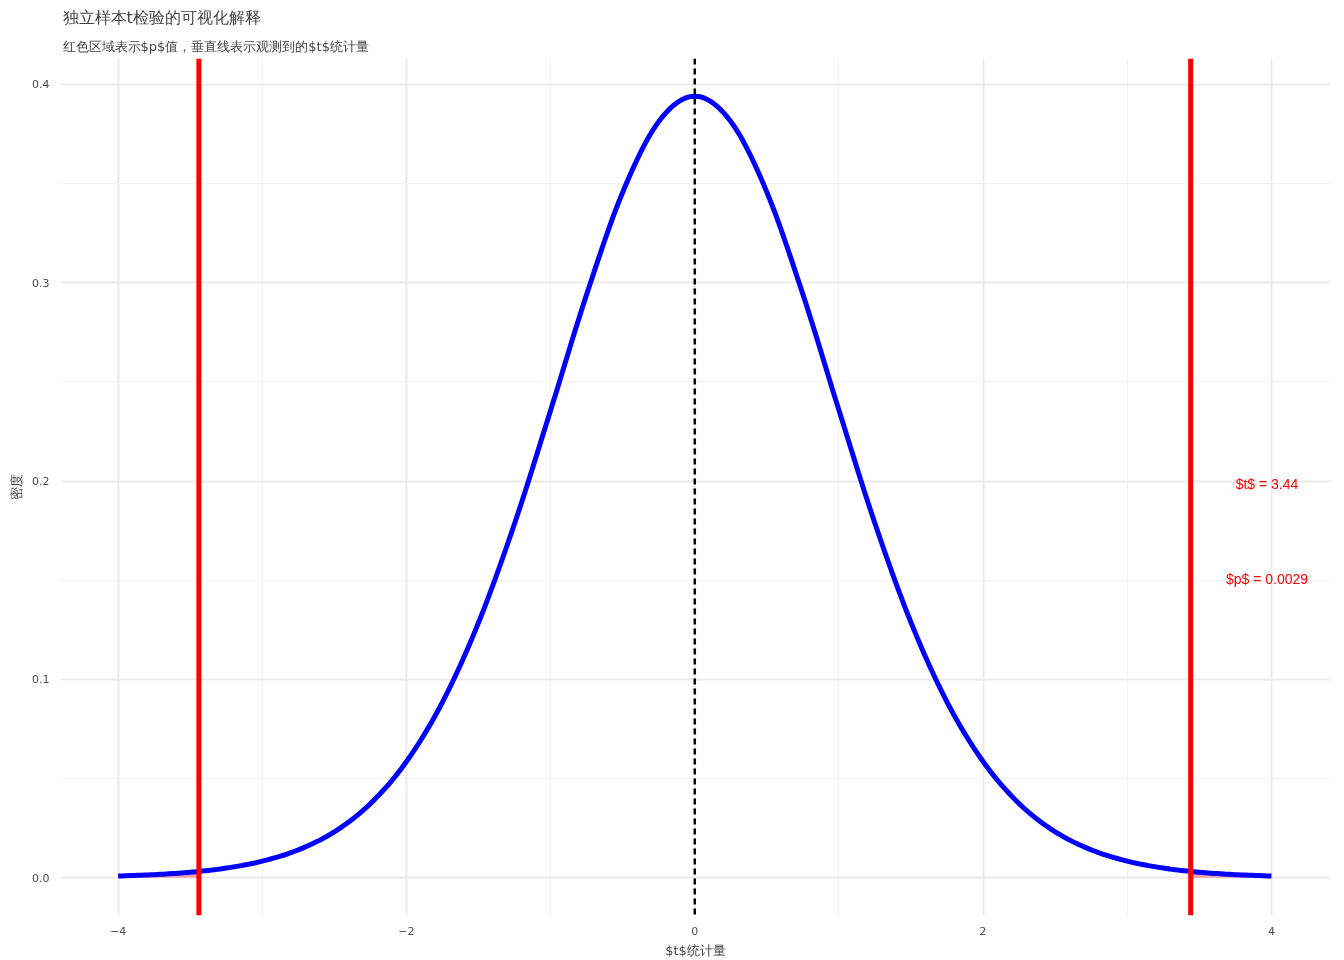 The height and width of the screenshot is (960, 1344). I want to click on y-tick-label: 0.1, so click(41, 680).